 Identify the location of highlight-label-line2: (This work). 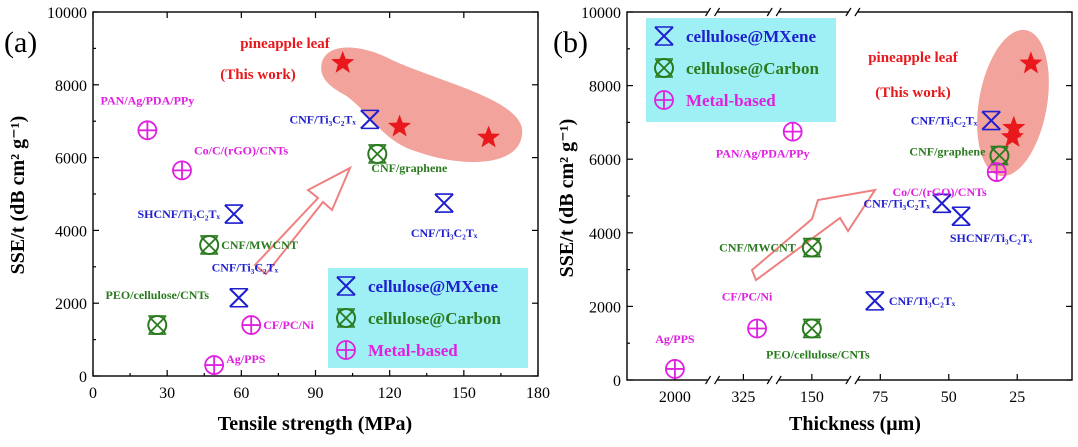
(257, 75).